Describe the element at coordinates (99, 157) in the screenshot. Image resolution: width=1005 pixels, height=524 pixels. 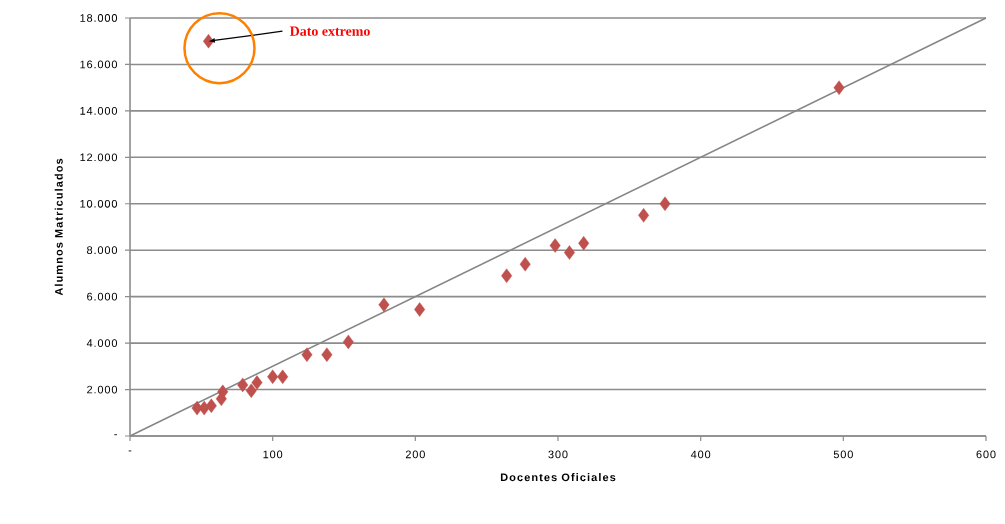
I see `y-tick-label: 12.000` at that location.